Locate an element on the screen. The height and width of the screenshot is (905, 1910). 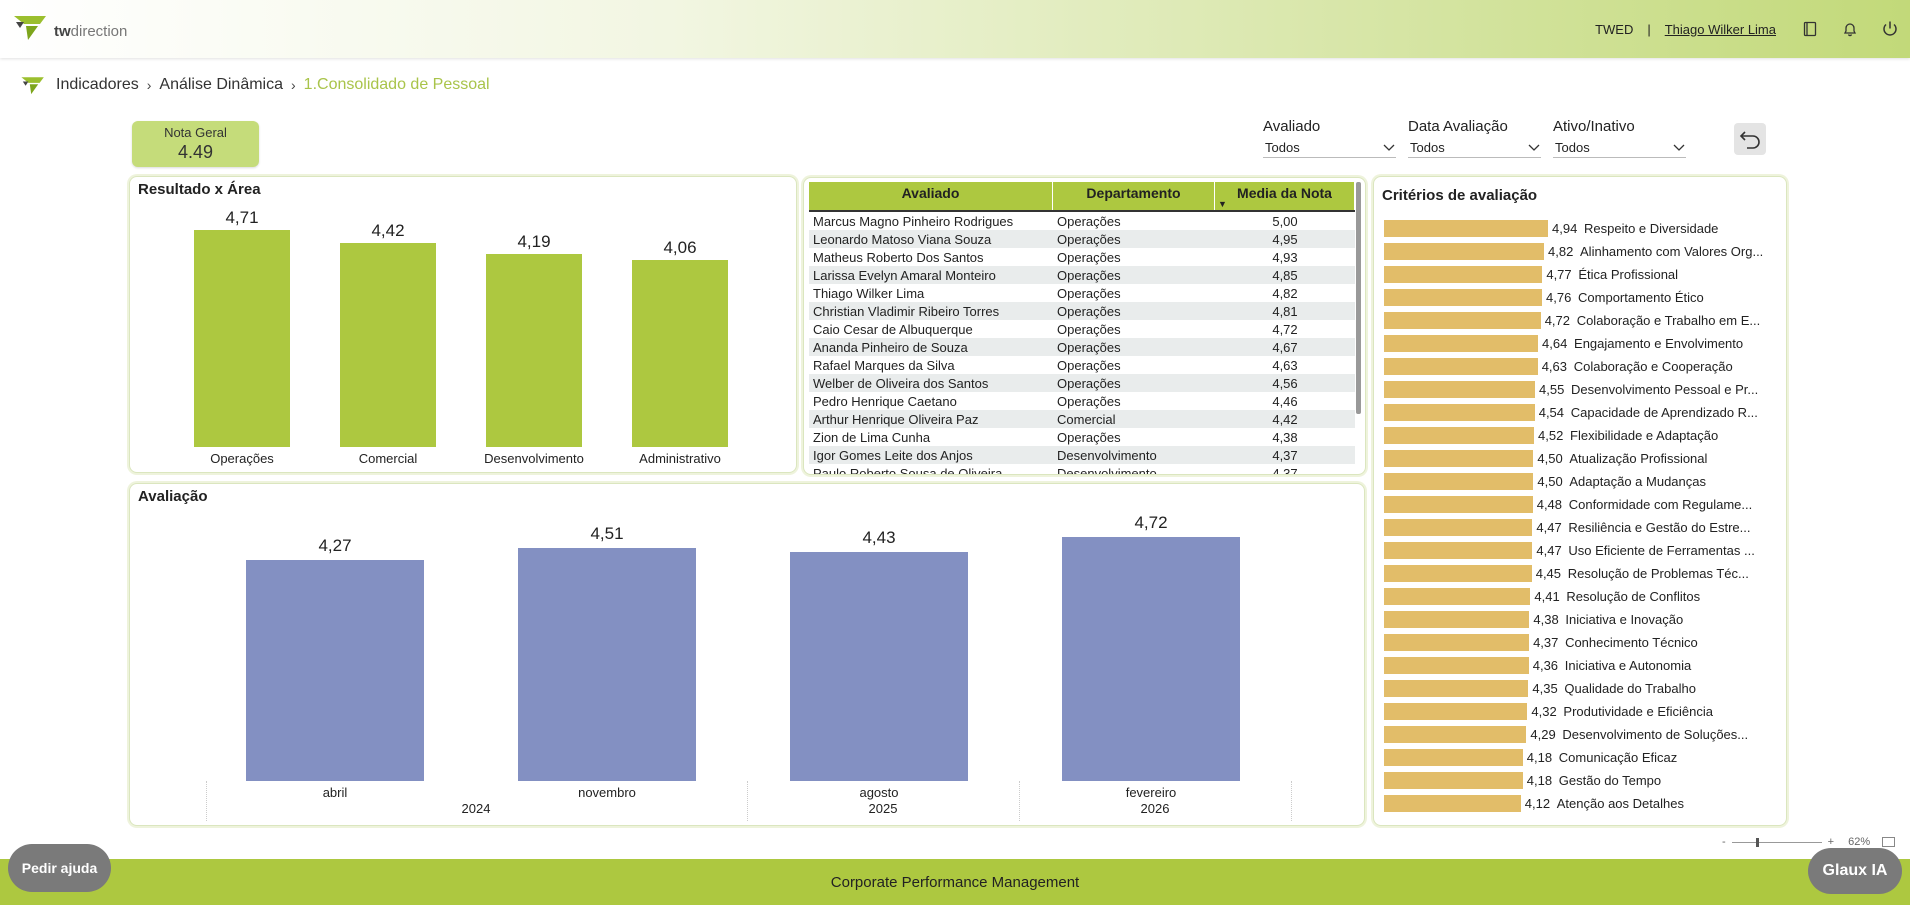
power-icon is located at coordinates (1890, 29).